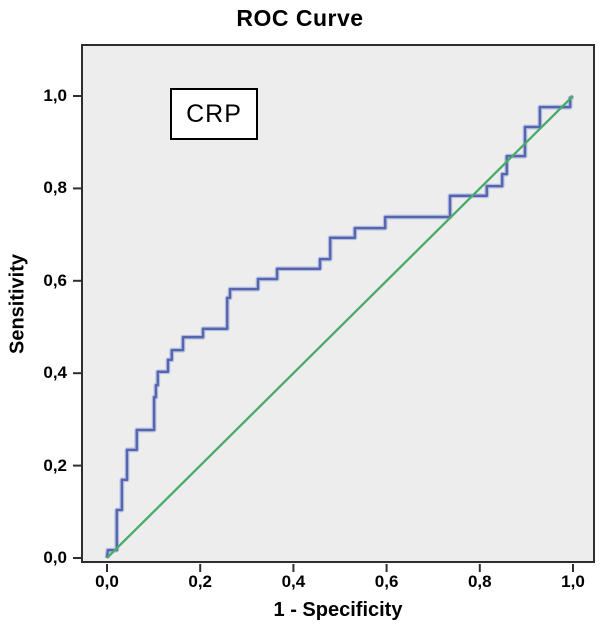 The image size is (600, 630). What do you see at coordinates (293, 581) in the screenshot?
I see `x-tick-label: 0,4` at bounding box center [293, 581].